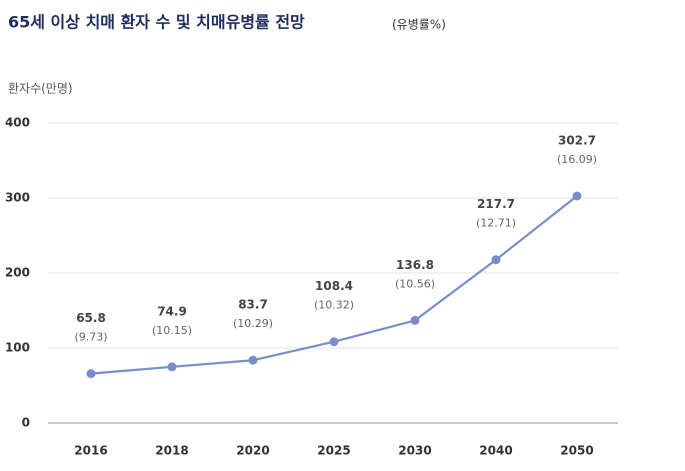  What do you see at coordinates (17, 198) in the screenshot?
I see `y-tick-label: 300` at bounding box center [17, 198].